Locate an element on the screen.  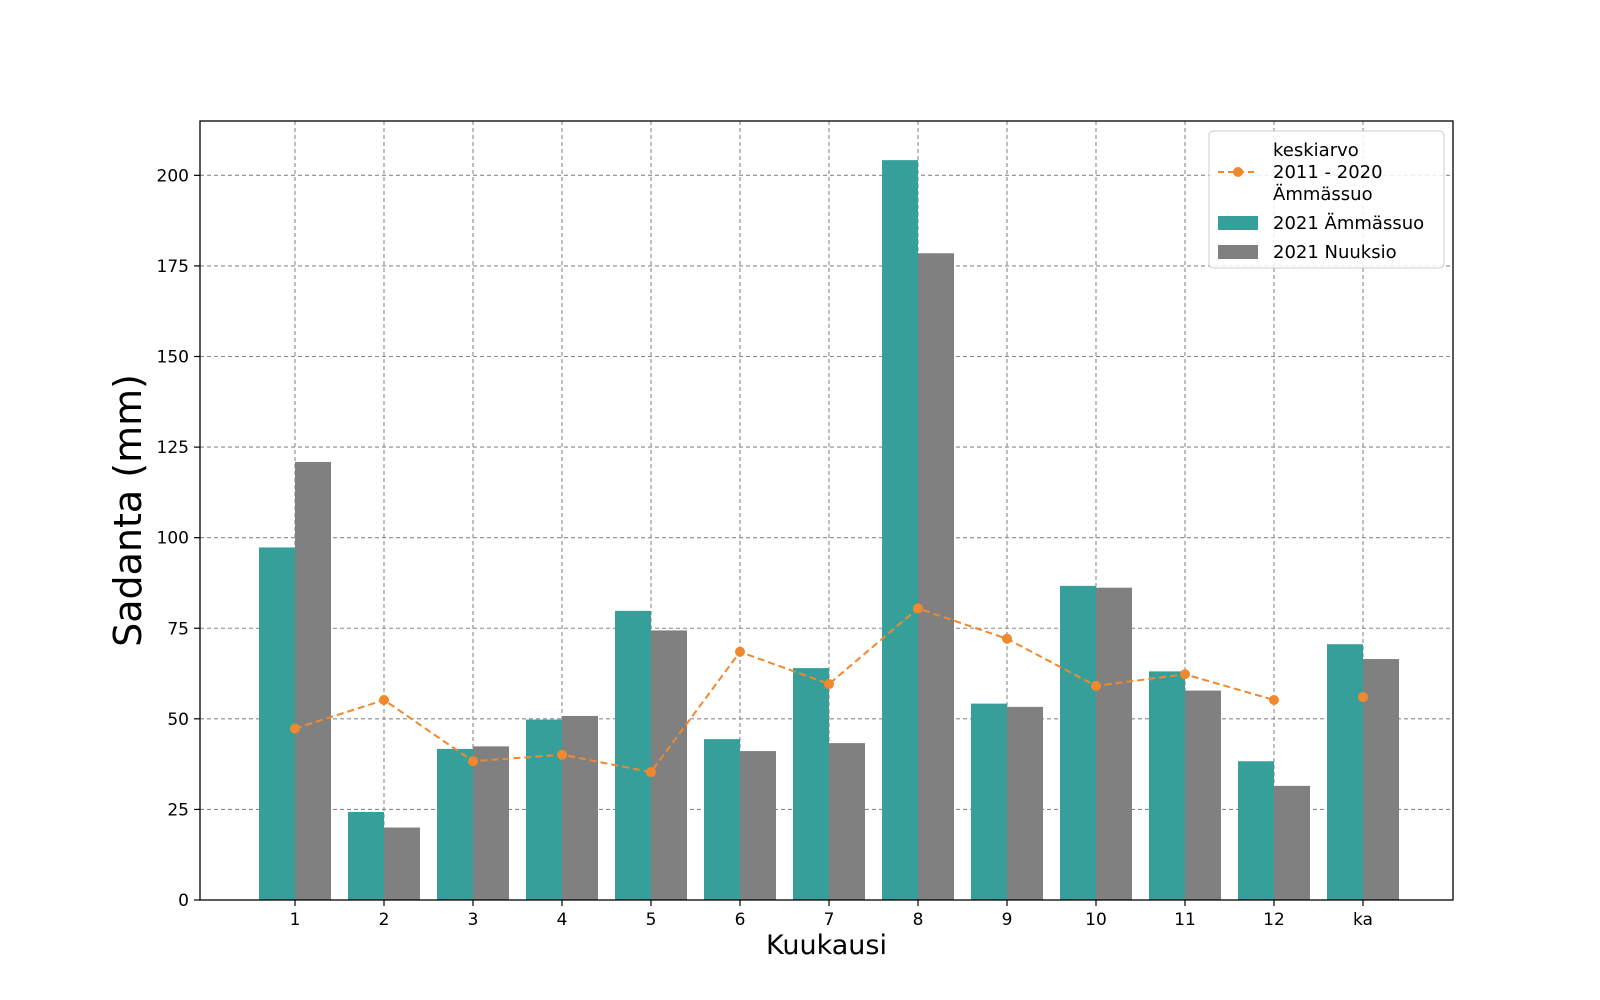
x-tick-label: 5 is located at coordinates (651, 920).